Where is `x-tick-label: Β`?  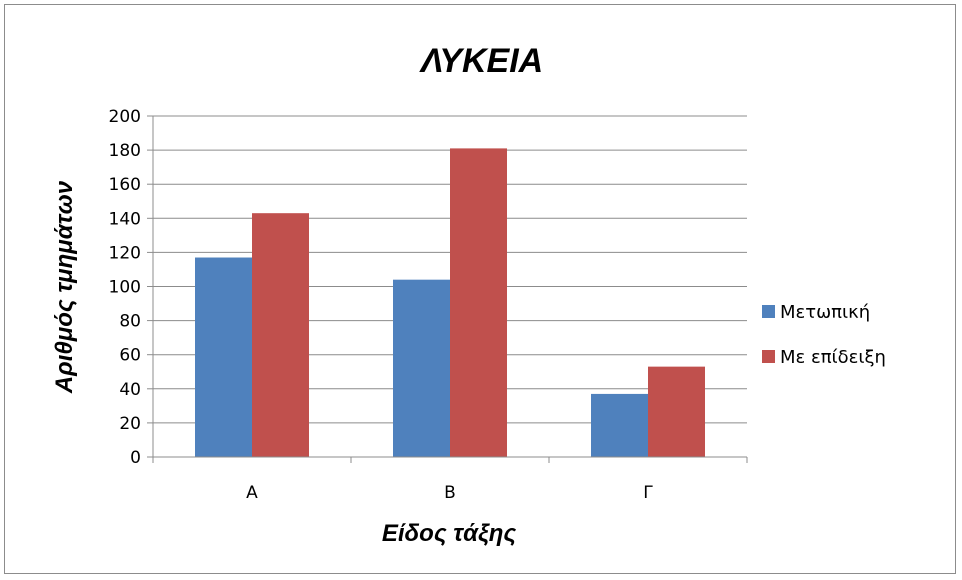
x-tick-label: Β is located at coordinates (450, 493).